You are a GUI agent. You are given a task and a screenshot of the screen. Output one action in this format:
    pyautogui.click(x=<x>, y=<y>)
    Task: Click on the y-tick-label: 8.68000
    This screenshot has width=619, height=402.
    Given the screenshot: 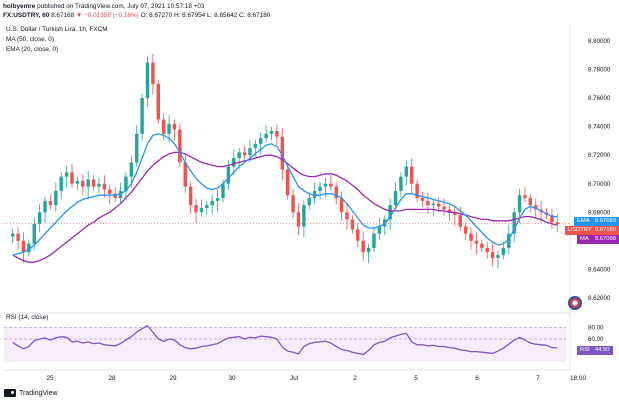 What is the action you would take?
    pyautogui.click(x=599, y=212)
    